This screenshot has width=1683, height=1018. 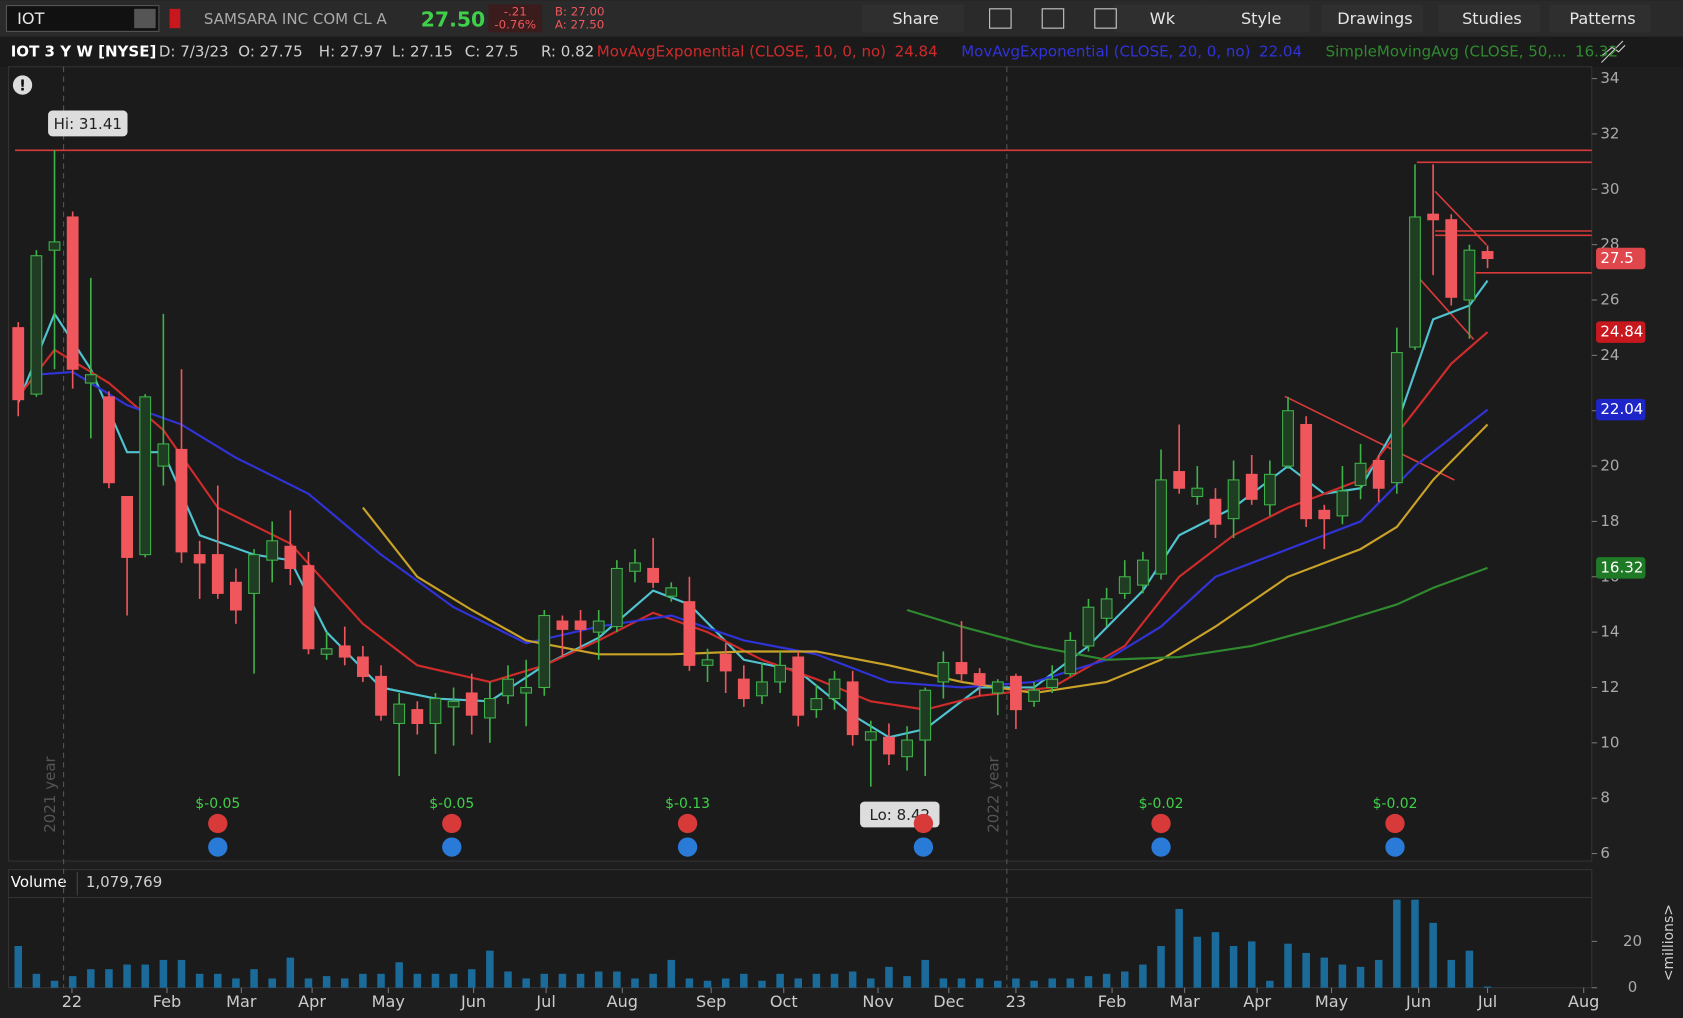 I want to click on x-tick-label: 23, so click(x=1016, y=1001).